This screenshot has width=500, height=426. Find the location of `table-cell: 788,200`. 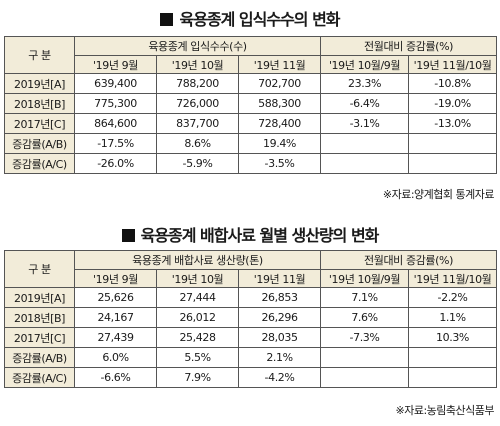

table-cell: 788,200 is located at coordinates (197, 83).